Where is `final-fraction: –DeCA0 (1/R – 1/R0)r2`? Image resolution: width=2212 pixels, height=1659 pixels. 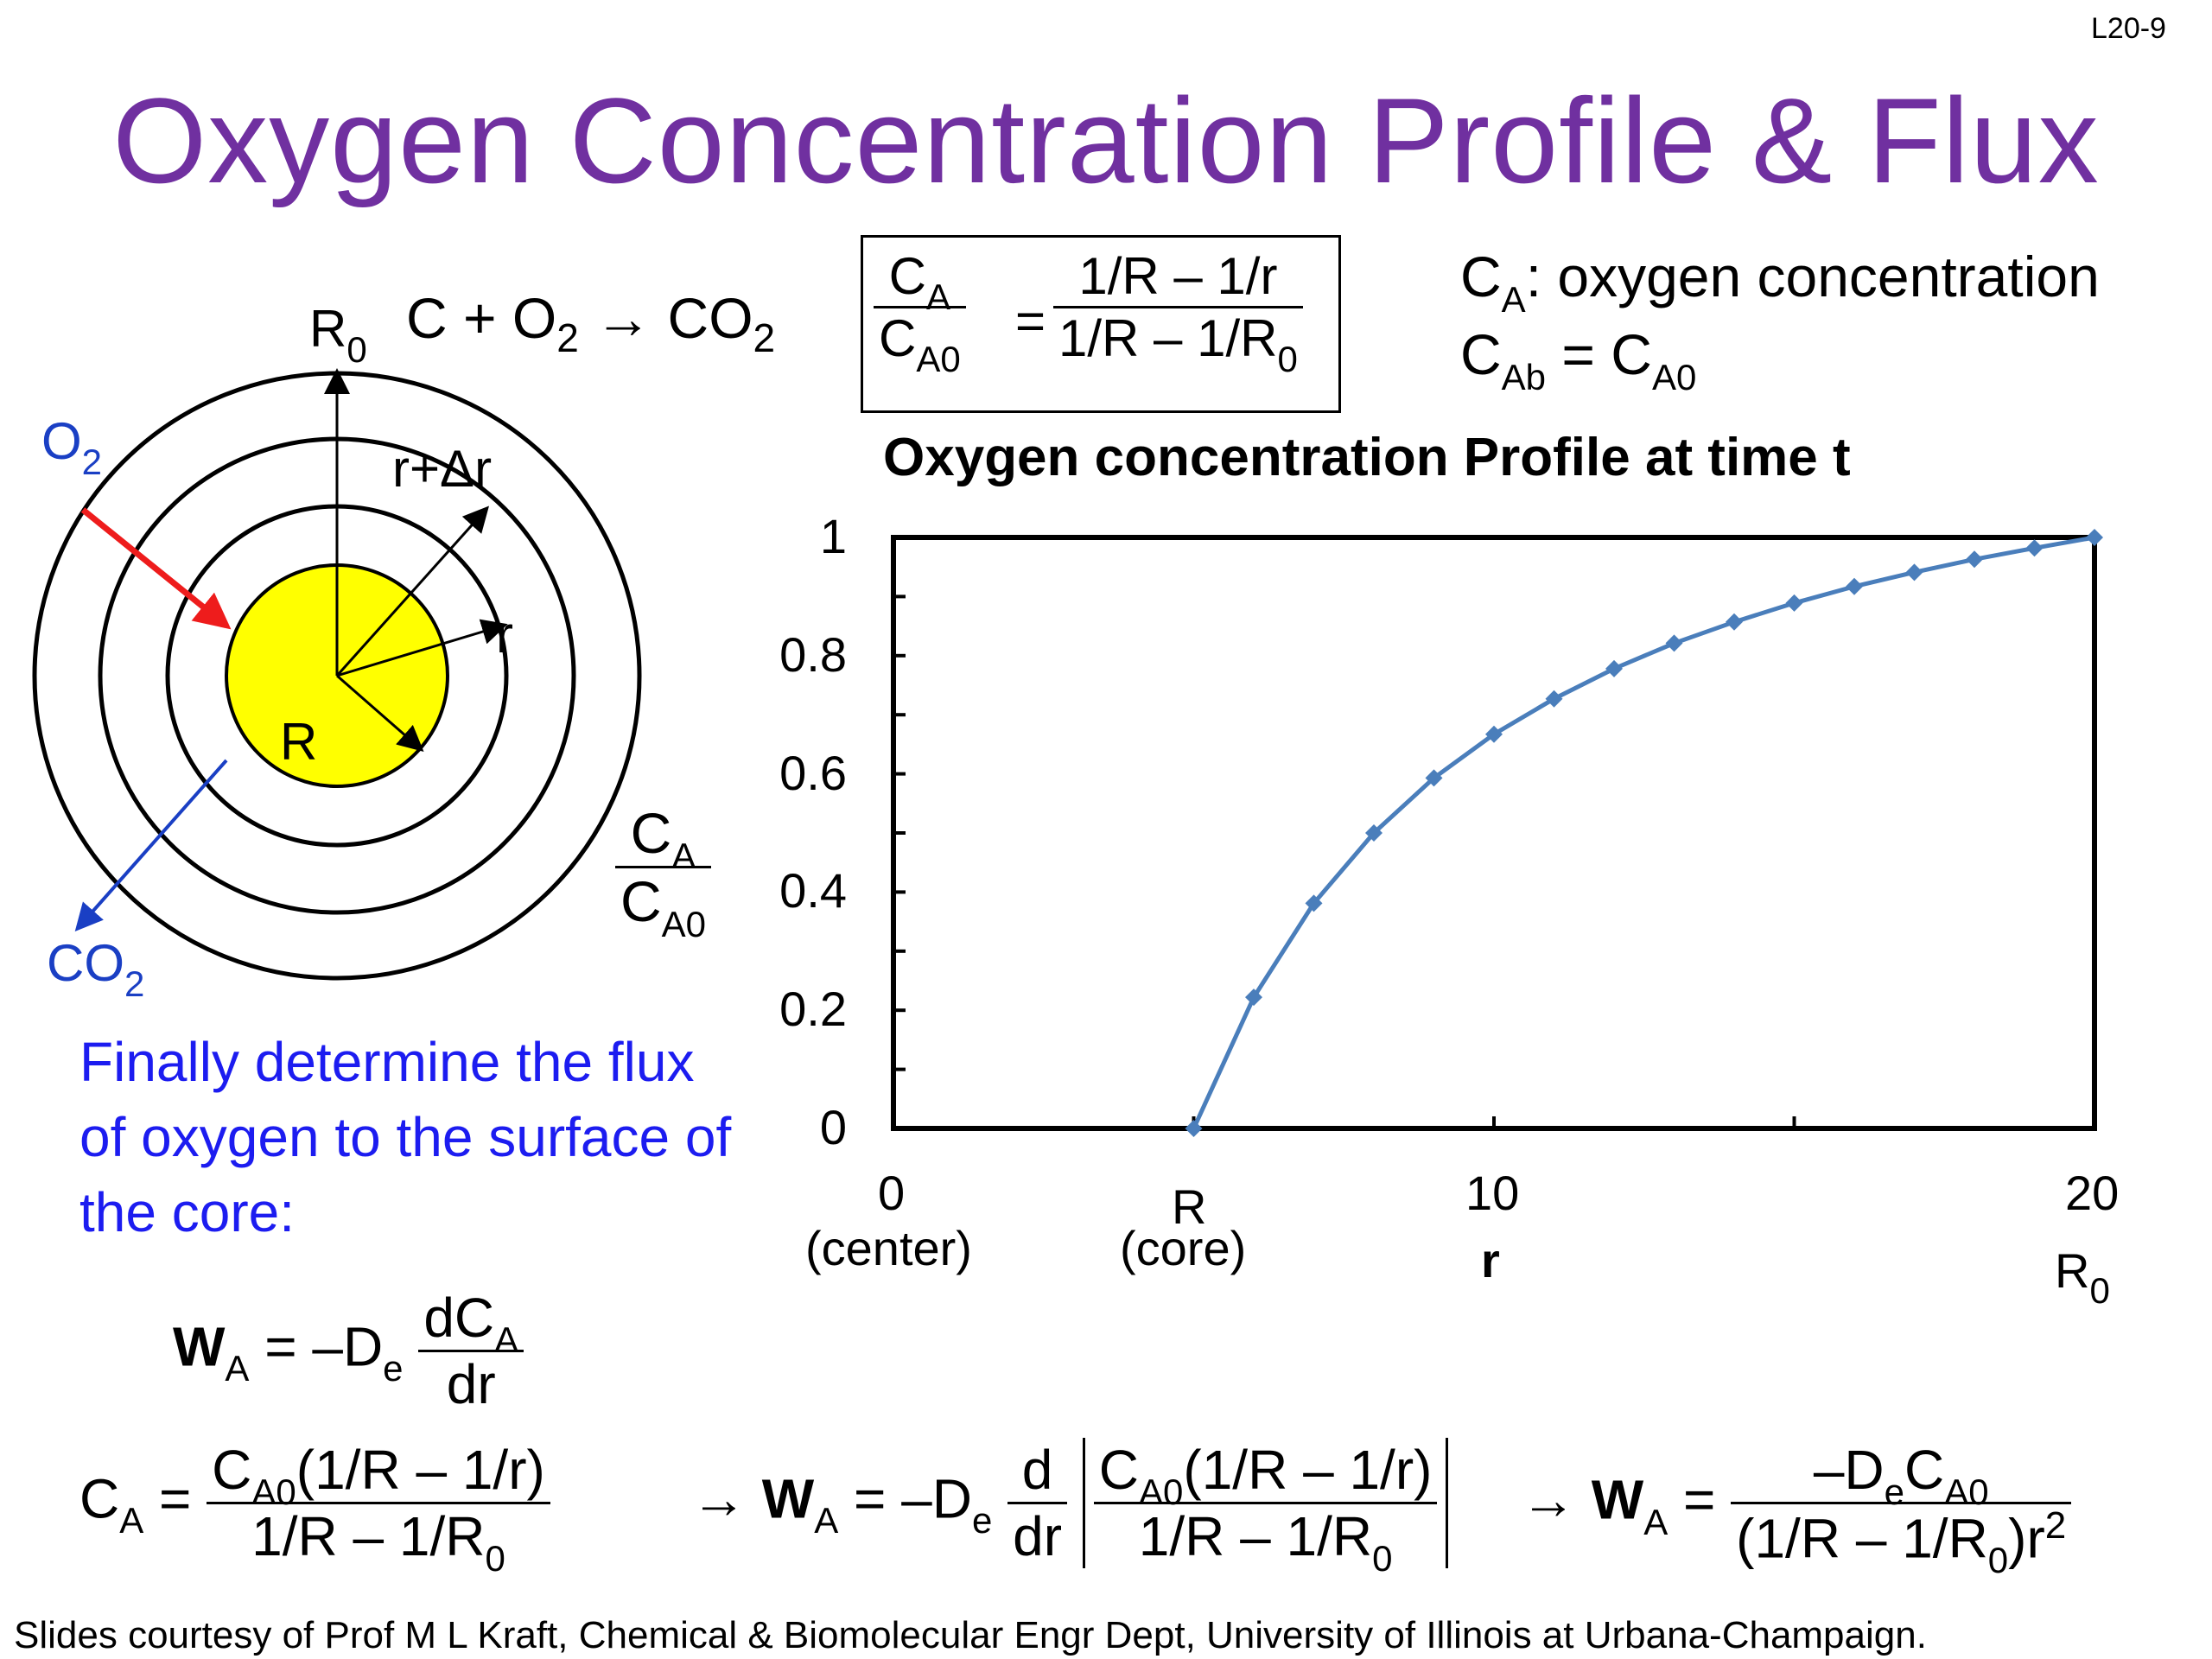
final-fraction: –DeCA0 (1/R – 1/R0)r2 is located at coordinates (1901, 1509).